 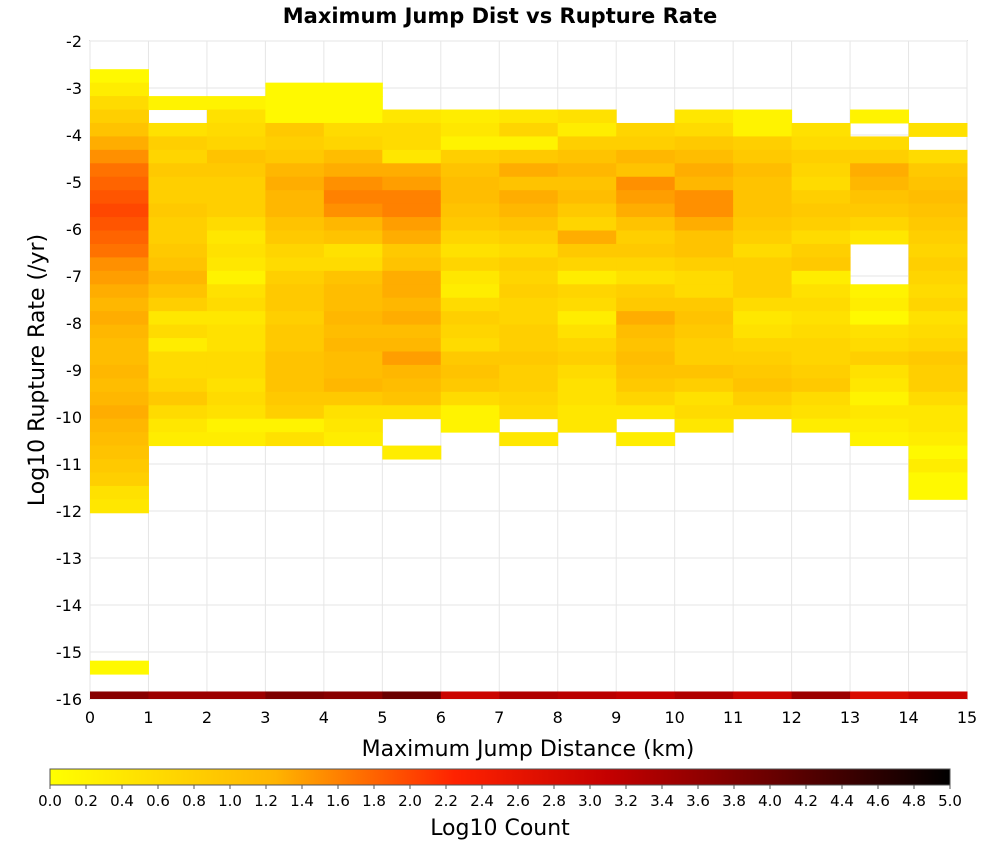 What do you see at coordinates (554, 801) in the screenshot?
I see `colorbar-tick-label: 2.8` at bounding box center [554, 801].